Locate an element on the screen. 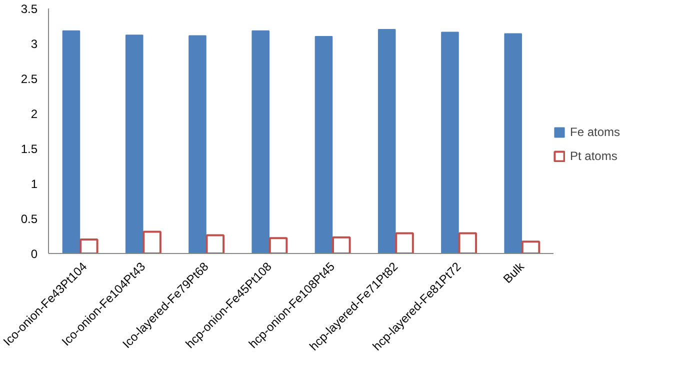 The image size is (685, 371). legend-label: Pt atoms is located at coordinates (594, 156).